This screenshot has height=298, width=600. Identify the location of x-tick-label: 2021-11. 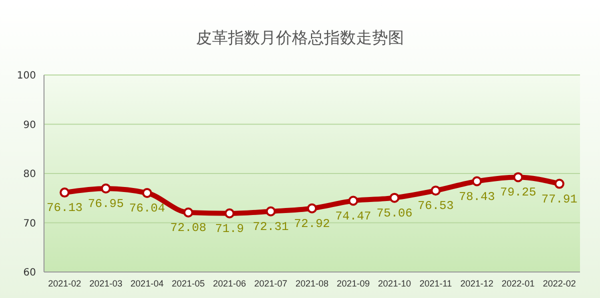
(436, 283).